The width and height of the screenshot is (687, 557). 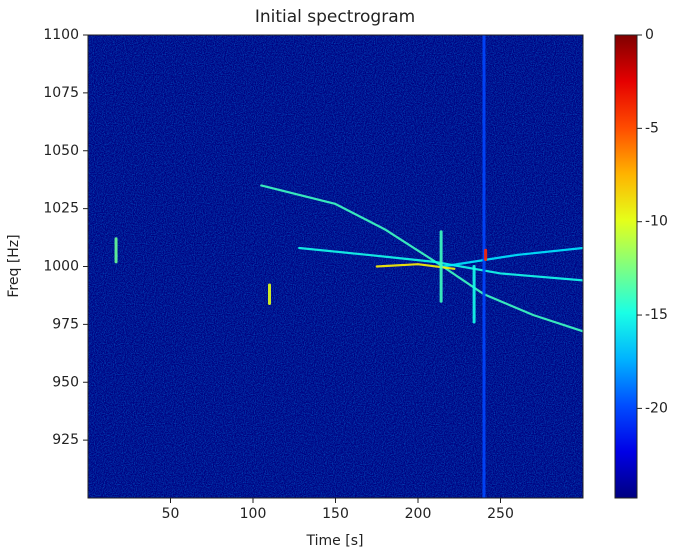 What do you see at coordinates (61, 267) in the screenshot?
I see `y-tick-label: 1000` at bounding box center [61, 267].